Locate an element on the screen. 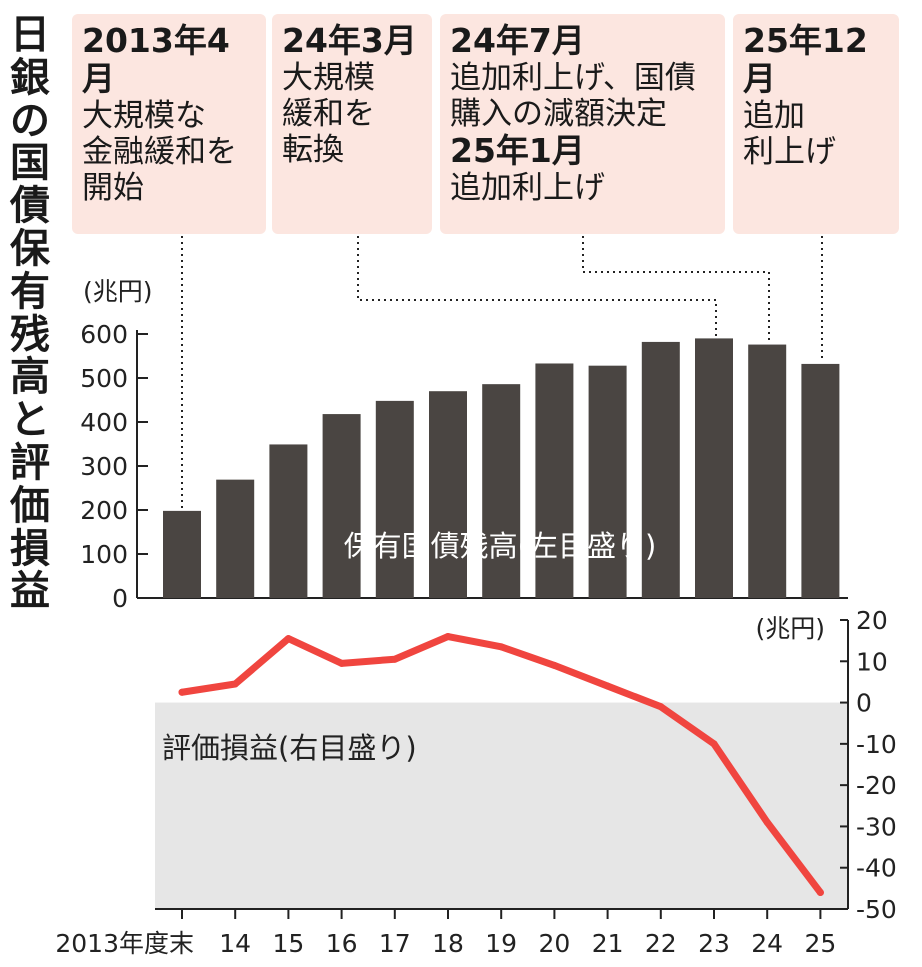 The image size is (922, 967). line-y-tick-label: 0 is located at coordinates (864, 703).